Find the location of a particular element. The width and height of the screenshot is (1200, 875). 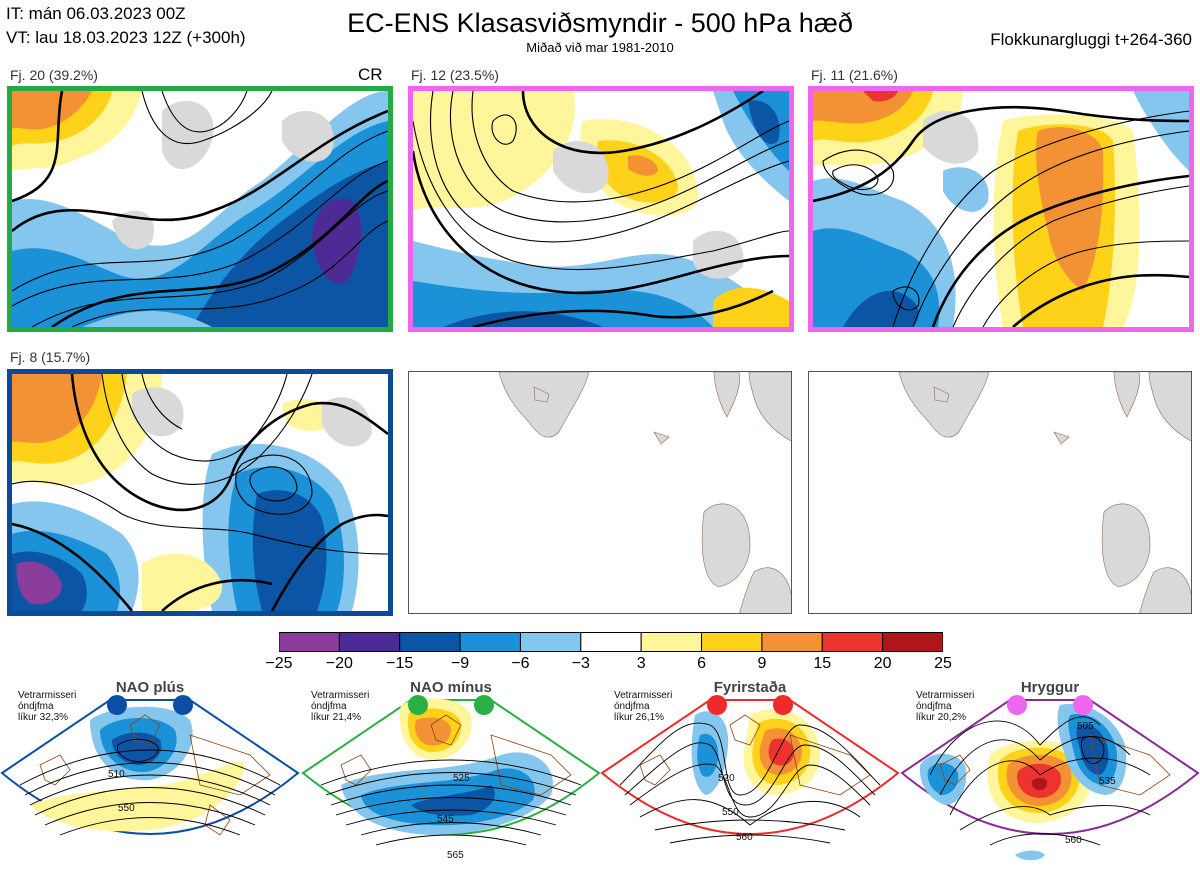

regime-3-title: Fyrirstaða is located at coordinates (750, 687).